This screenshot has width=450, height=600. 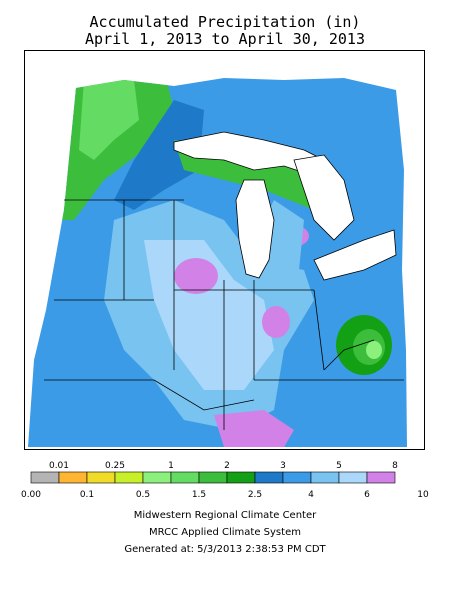 What do you see at coordinates (171, 466) in the screenshot?
I see `legend-top-label: 1` at bounding box center [171, 466].